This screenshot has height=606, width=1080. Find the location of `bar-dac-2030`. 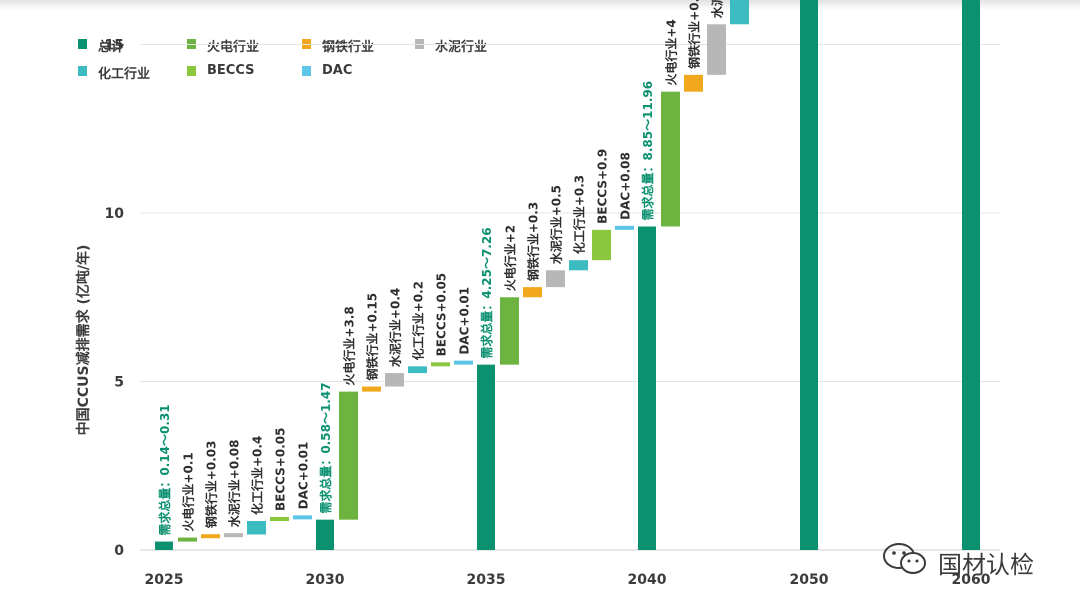

bar-dac-2030 is located at coordinates (463, 362).